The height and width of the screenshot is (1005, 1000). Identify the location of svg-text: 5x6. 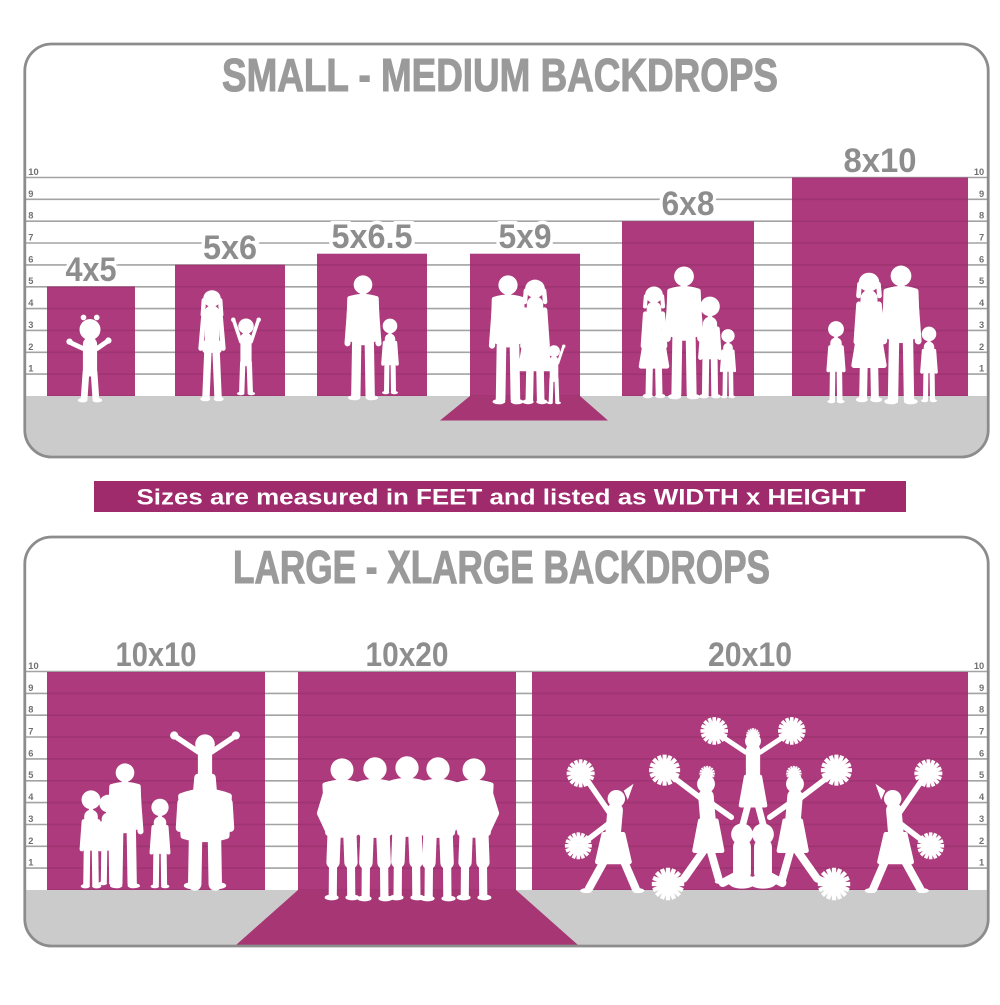
(230, 248).